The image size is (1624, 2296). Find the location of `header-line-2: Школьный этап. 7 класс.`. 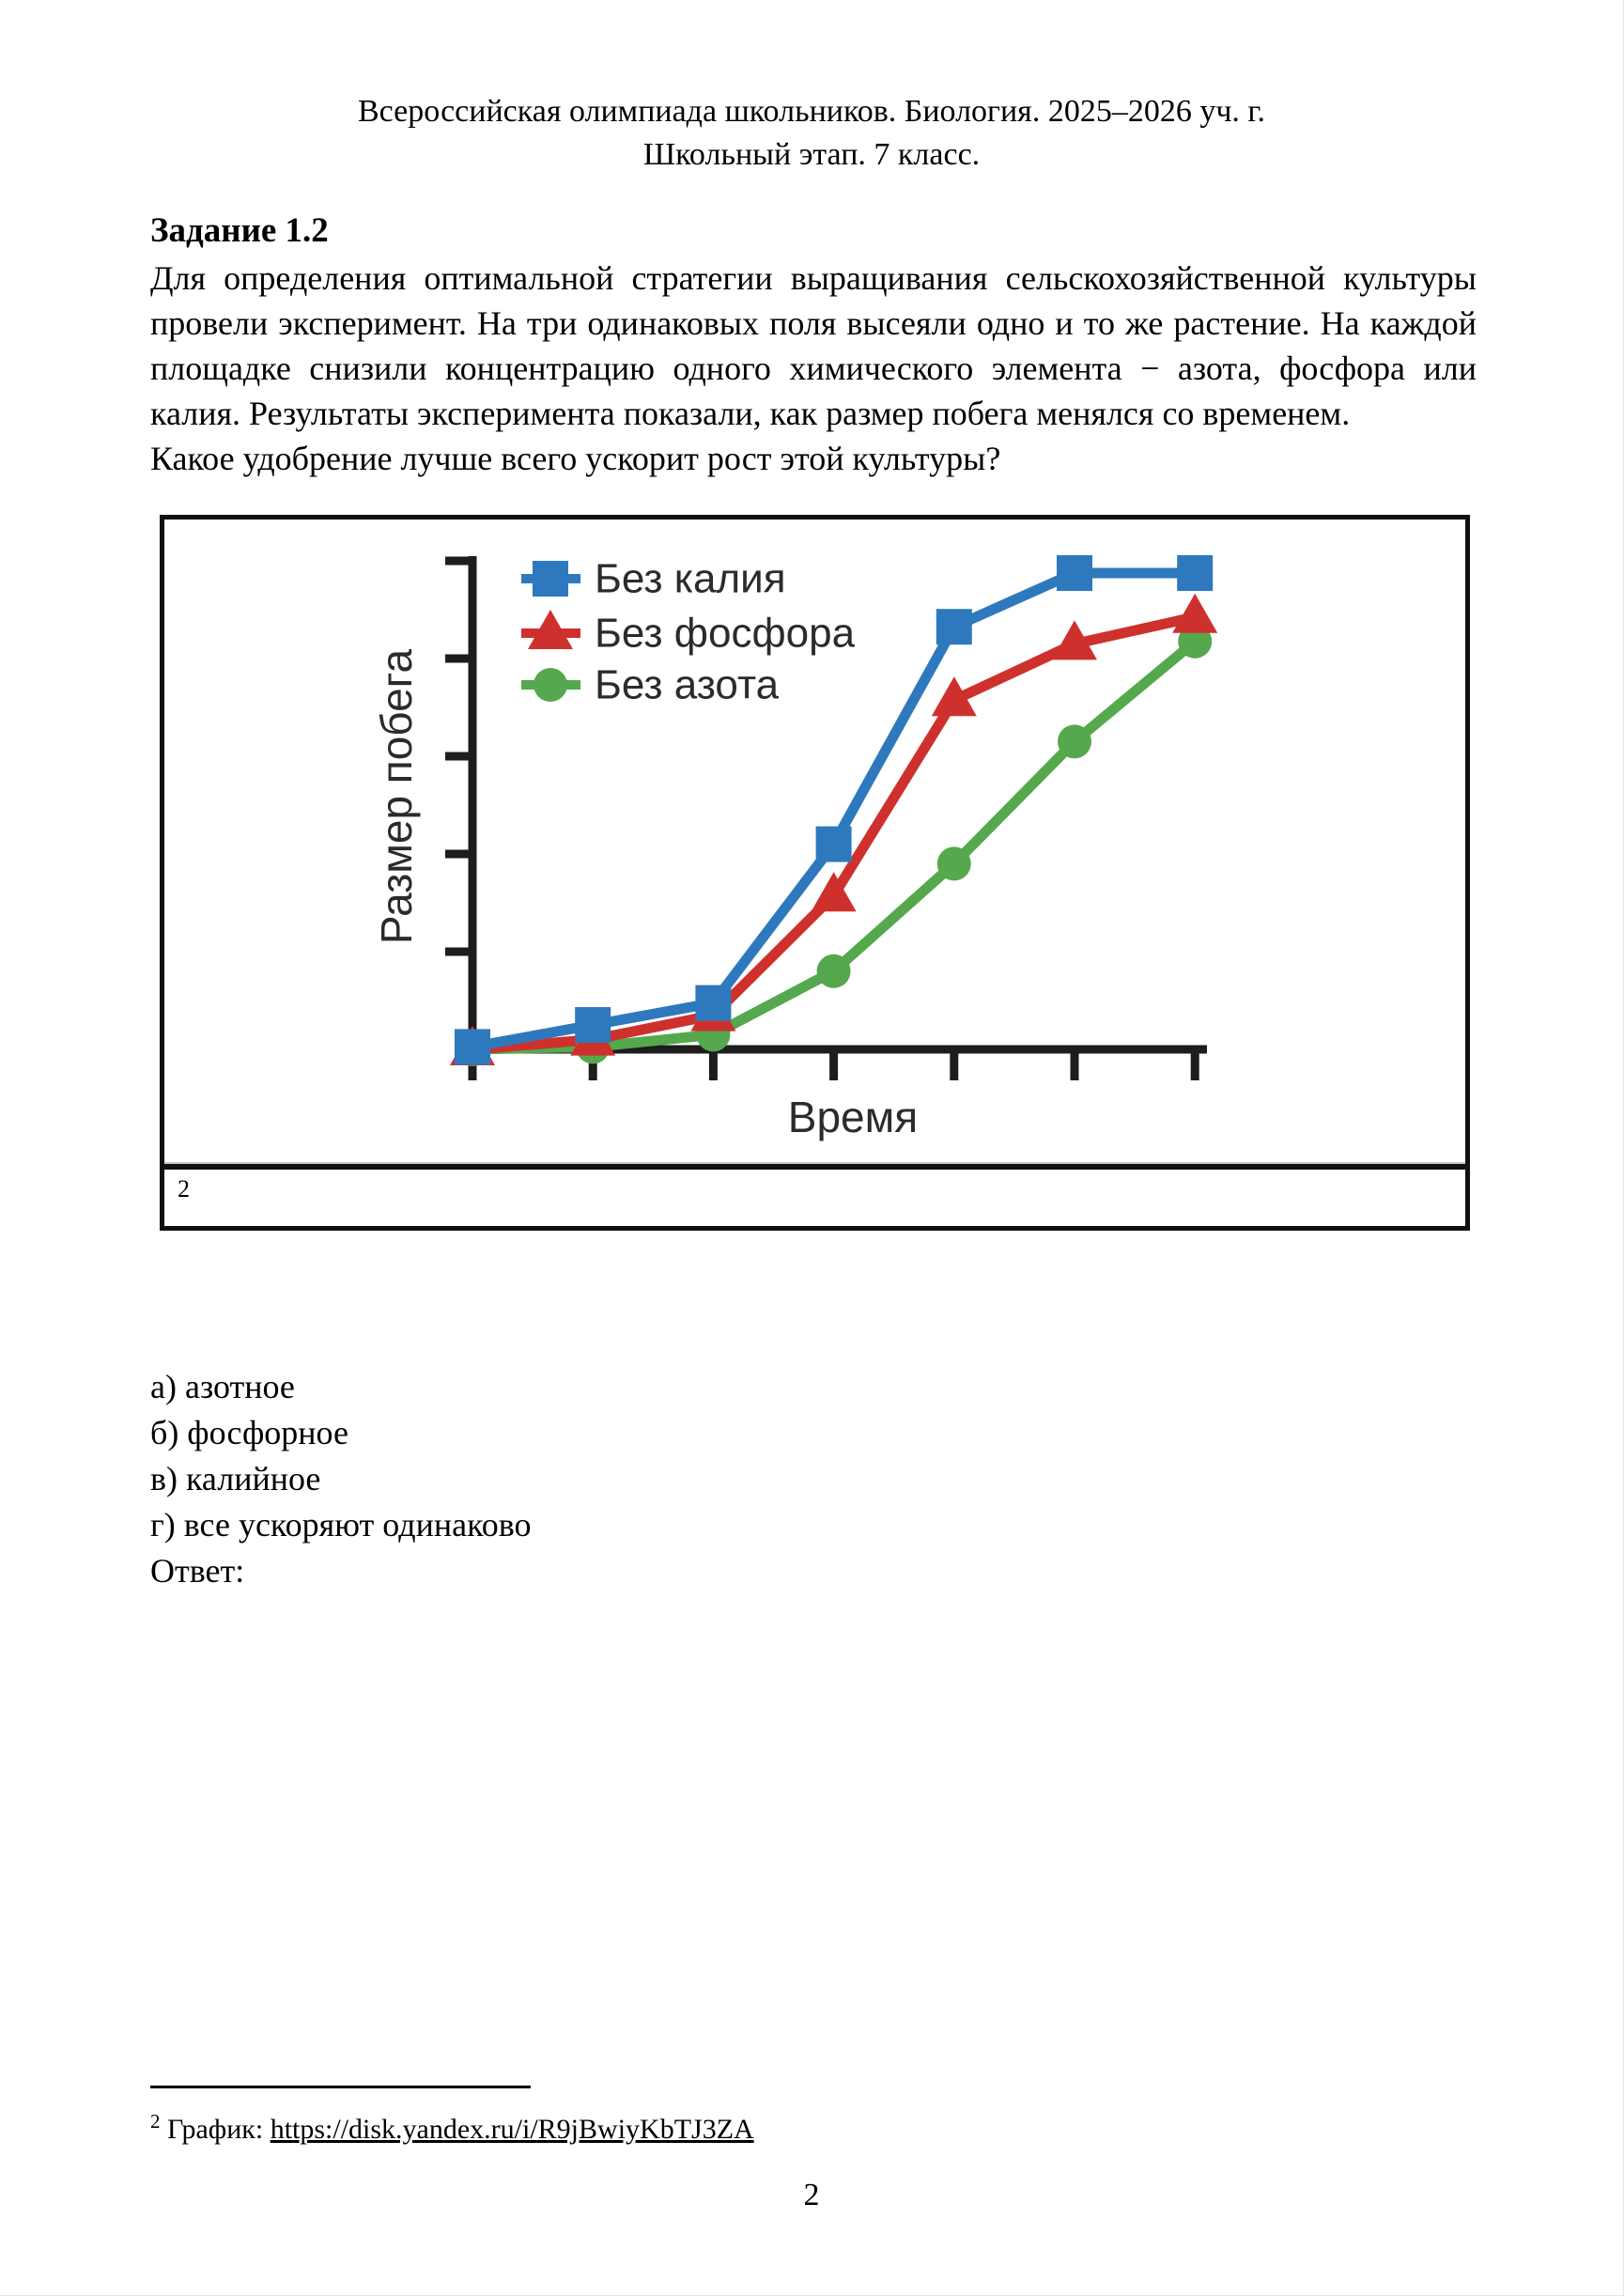

header-line-2: Школьный этап. 7 класс. is located at coordinates (811, 154).